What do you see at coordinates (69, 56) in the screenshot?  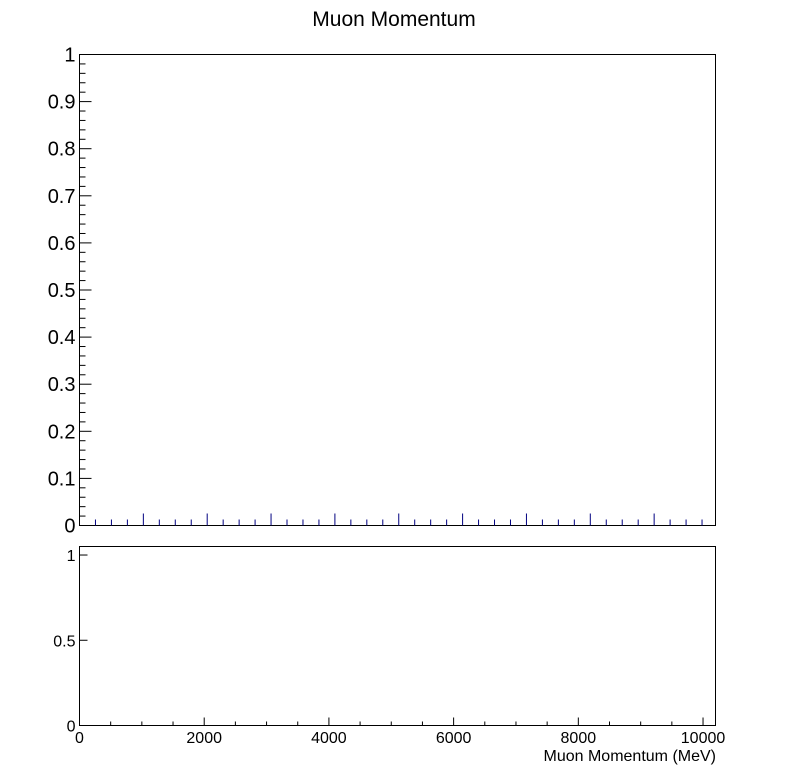 I see `top-y-tick-label: 1` at bounding box center [69, 56].